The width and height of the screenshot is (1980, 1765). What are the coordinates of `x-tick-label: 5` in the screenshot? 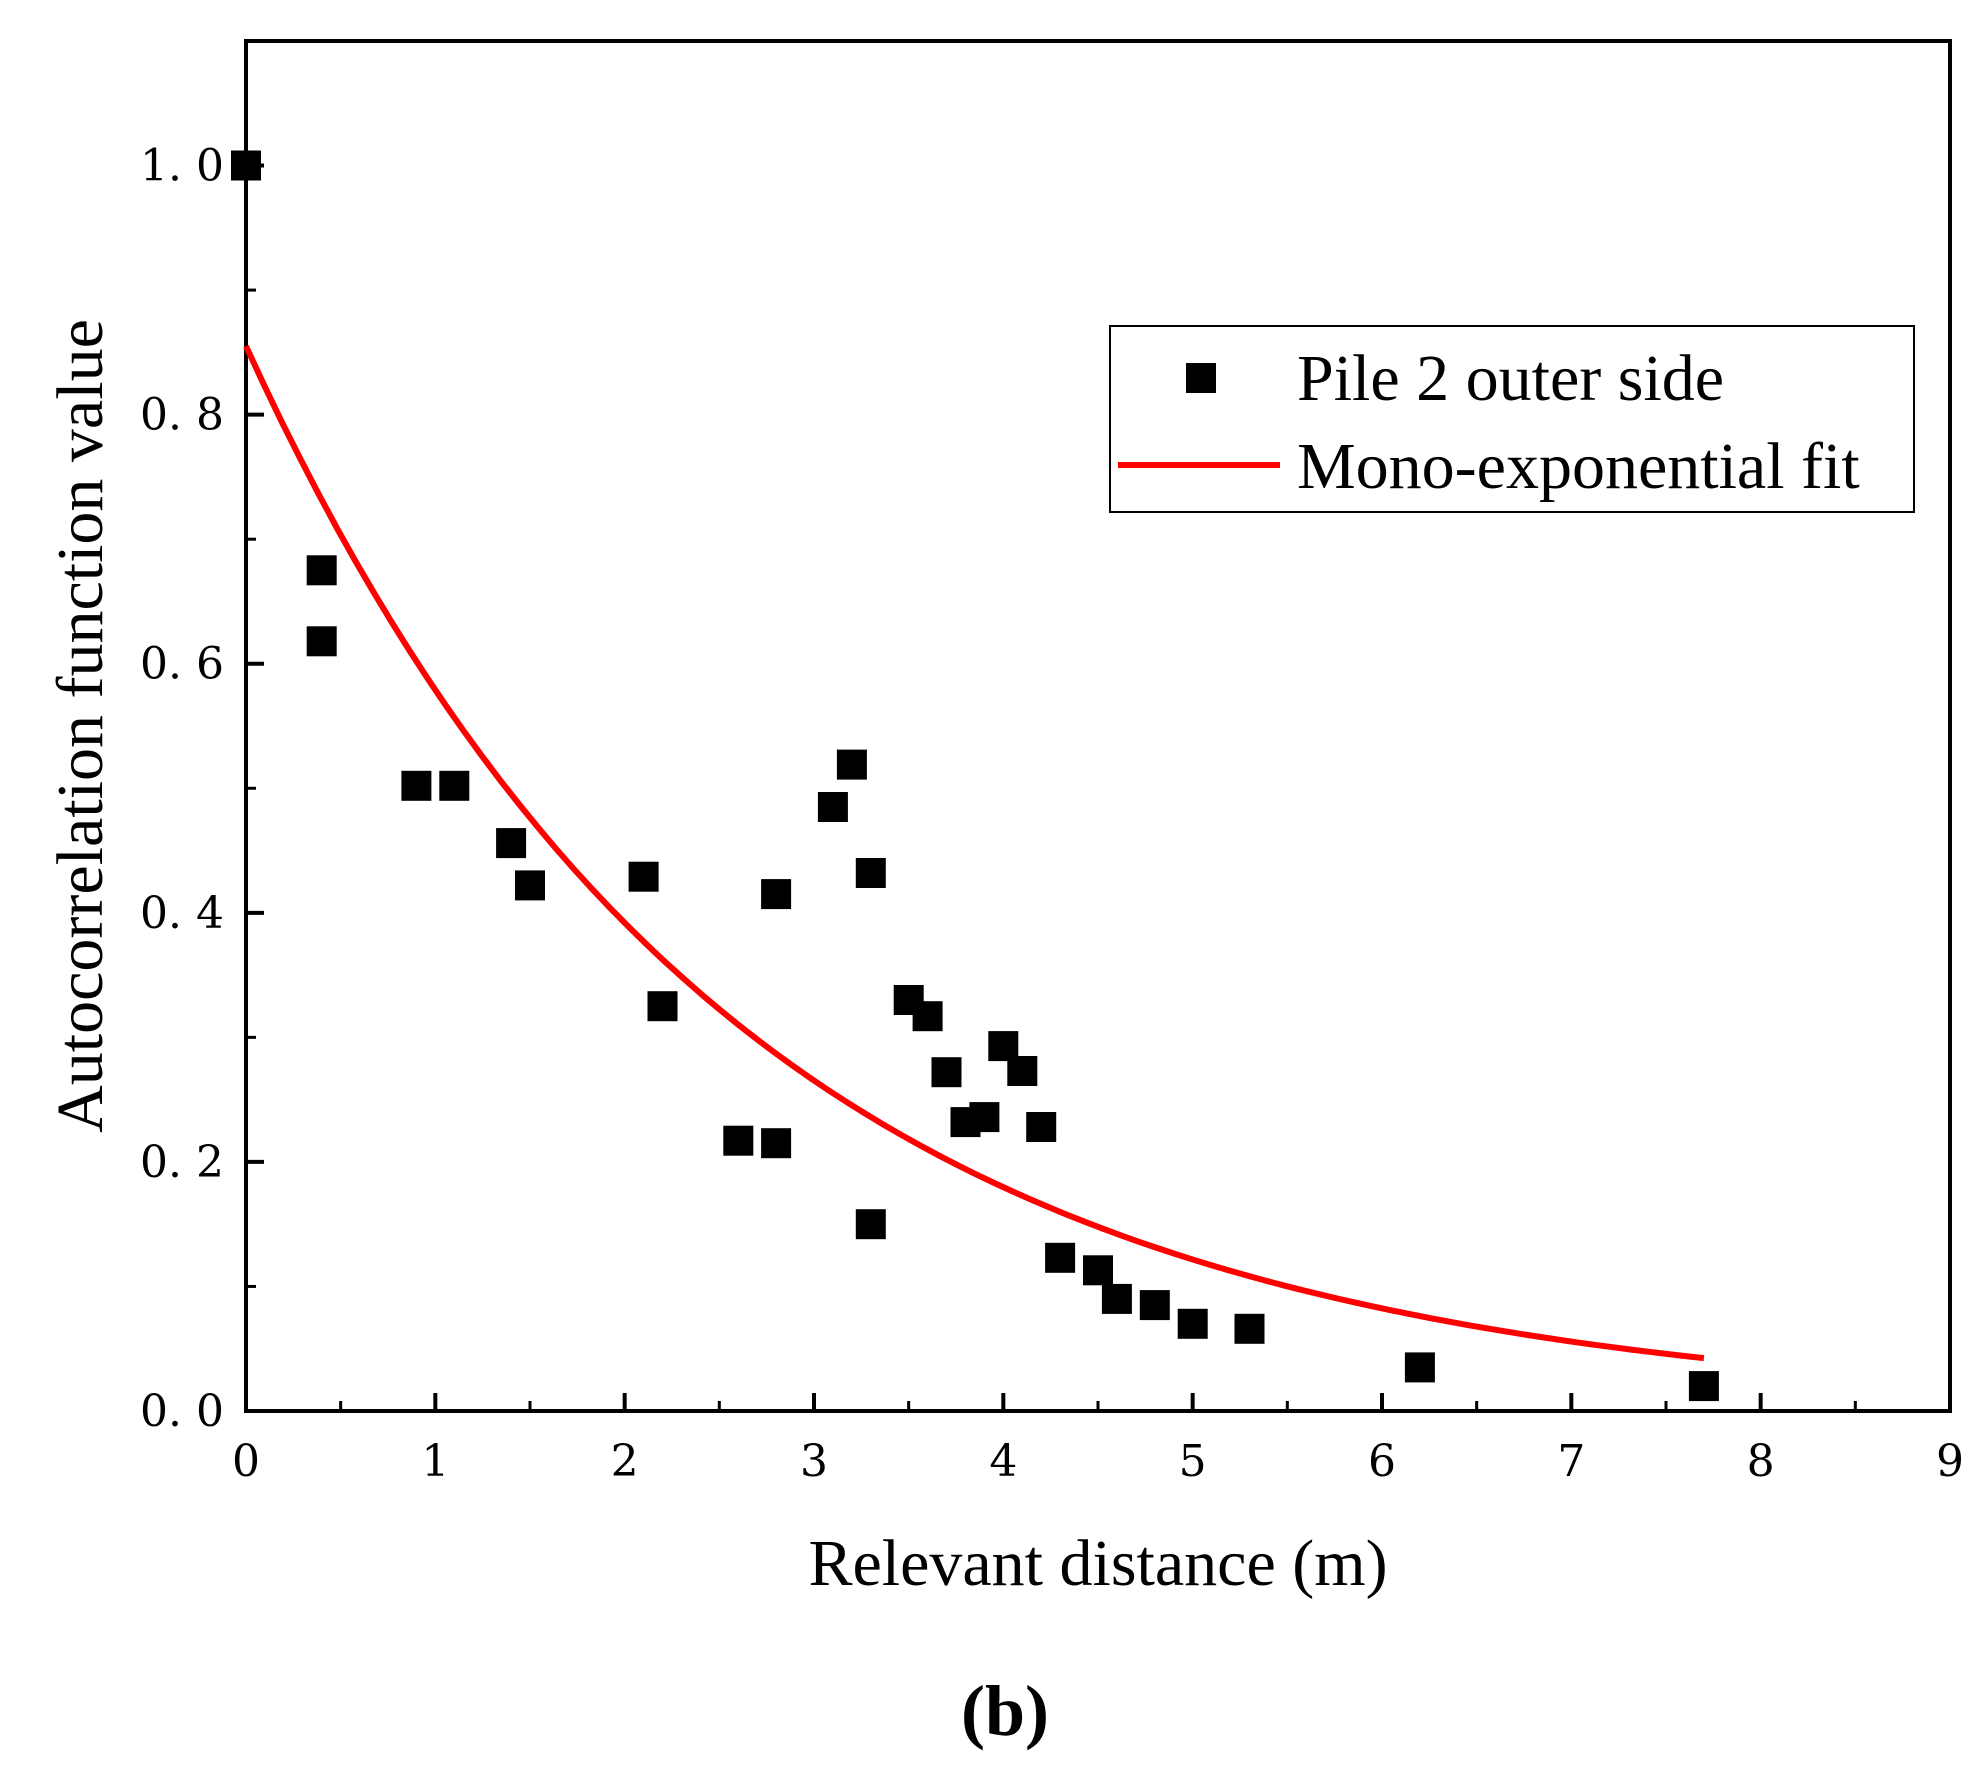 It's located at (1193, 1461).